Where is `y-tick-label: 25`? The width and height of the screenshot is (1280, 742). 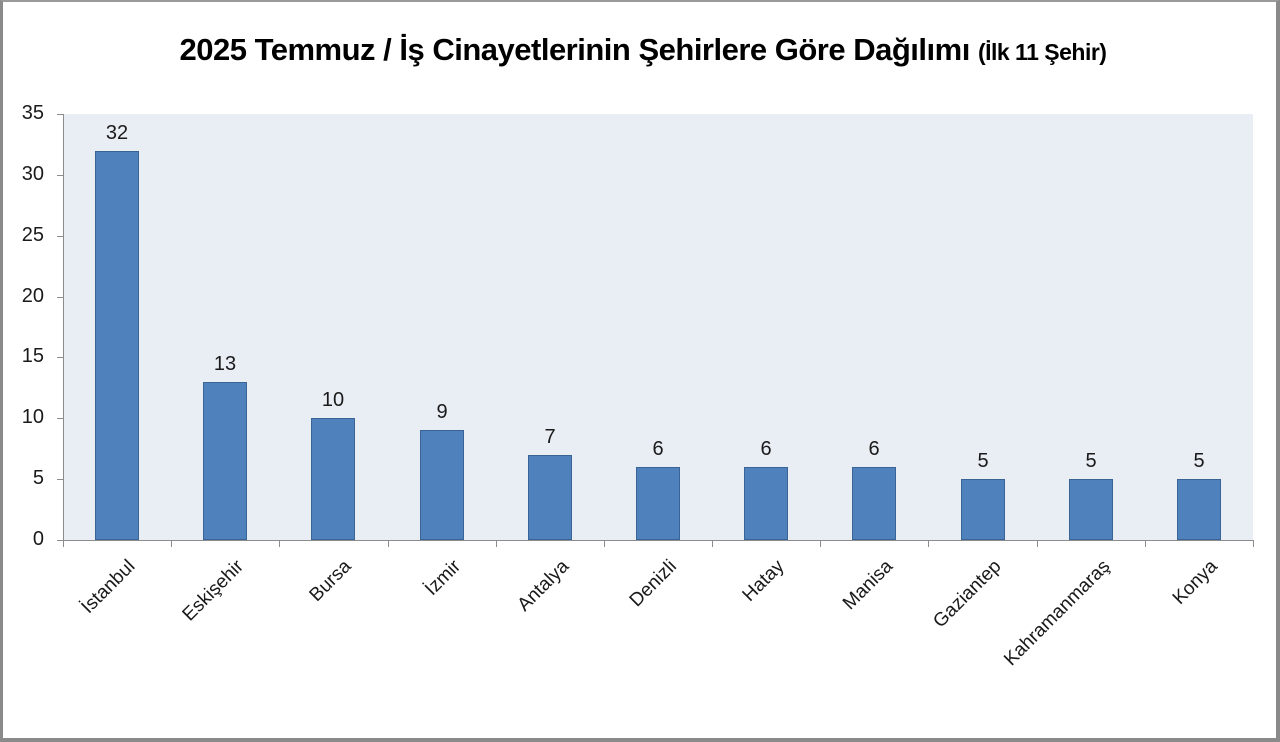
y-tick-label: 25 is located at coordinates (32, 235).